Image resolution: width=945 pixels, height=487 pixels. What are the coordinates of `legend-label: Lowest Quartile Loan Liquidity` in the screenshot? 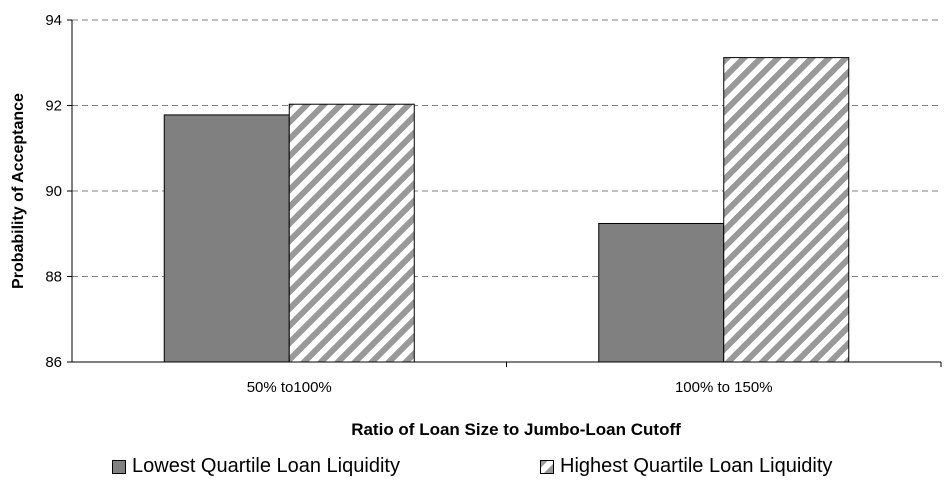 It's located at (266, 466).